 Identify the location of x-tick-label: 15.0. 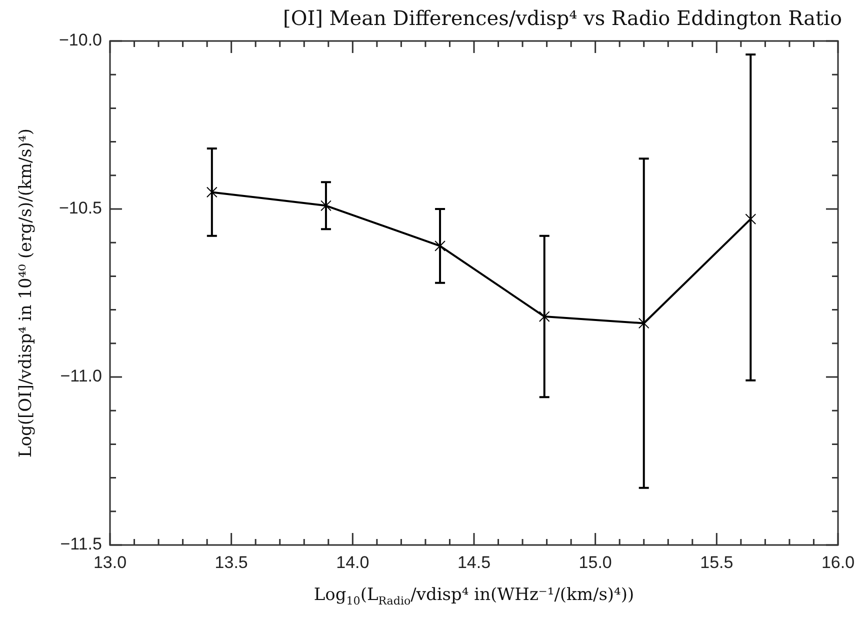
(595, 562).